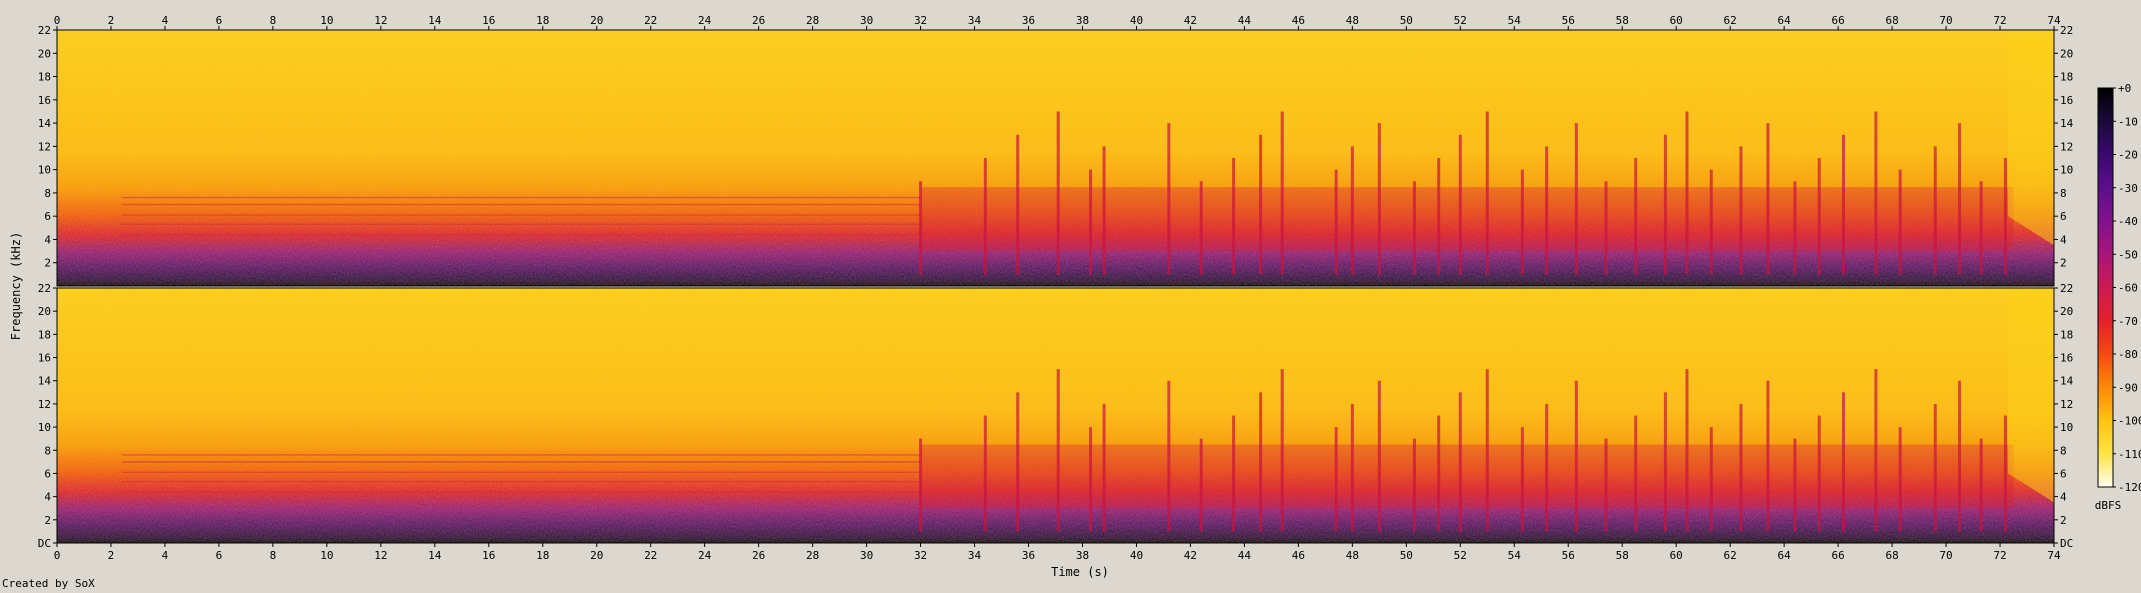 This screenshot has width=2141, height=593. I want to click on x-tick-label-top: 52, so click(1460, 20).